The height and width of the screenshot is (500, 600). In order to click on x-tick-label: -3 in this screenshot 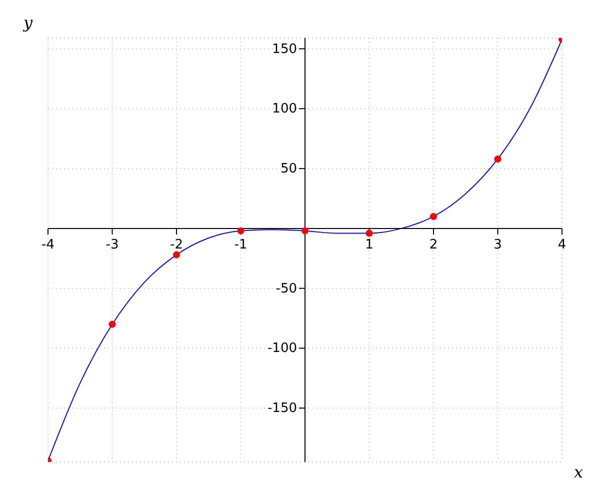, I will do `click(112, 244)`.